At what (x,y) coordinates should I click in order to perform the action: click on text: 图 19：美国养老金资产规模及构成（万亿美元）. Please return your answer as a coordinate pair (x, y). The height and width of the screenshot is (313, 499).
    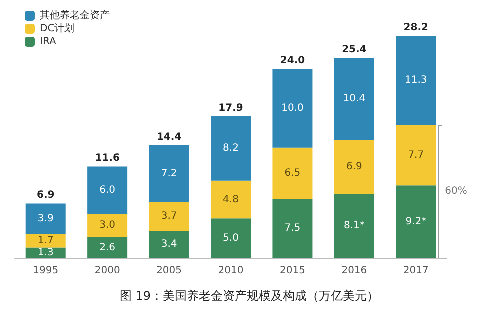
    Looking at the image, I should click on (250, 296).